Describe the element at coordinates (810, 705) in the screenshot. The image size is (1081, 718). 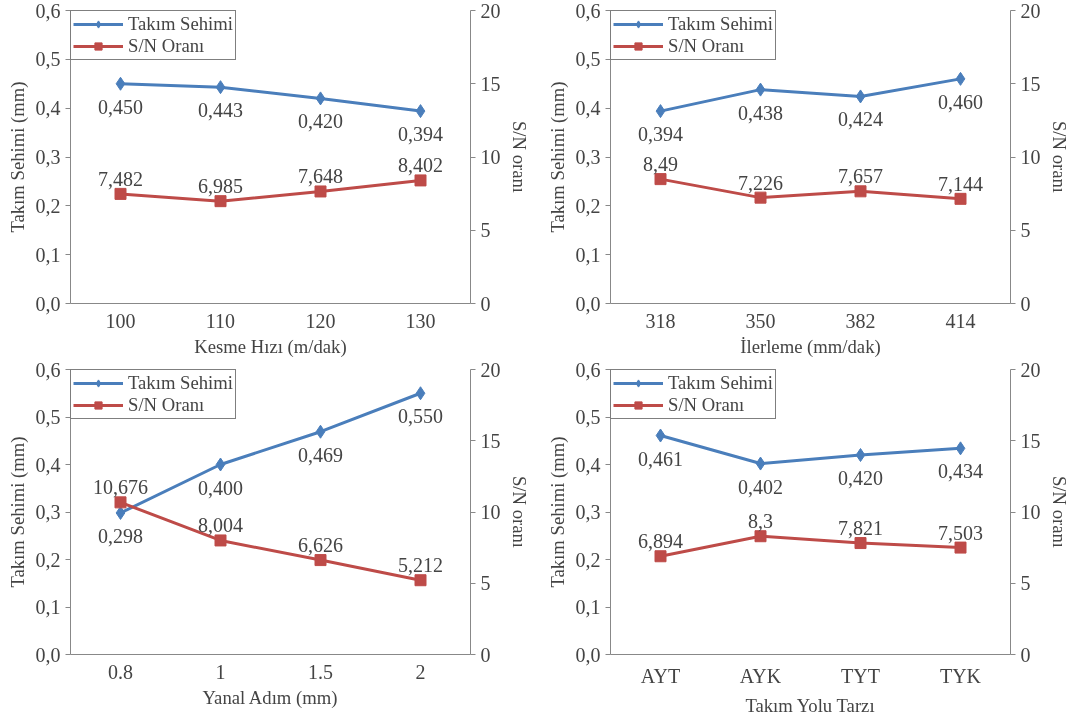
I see `x-axis-title: Takım Yolu Tarzı` at that location.